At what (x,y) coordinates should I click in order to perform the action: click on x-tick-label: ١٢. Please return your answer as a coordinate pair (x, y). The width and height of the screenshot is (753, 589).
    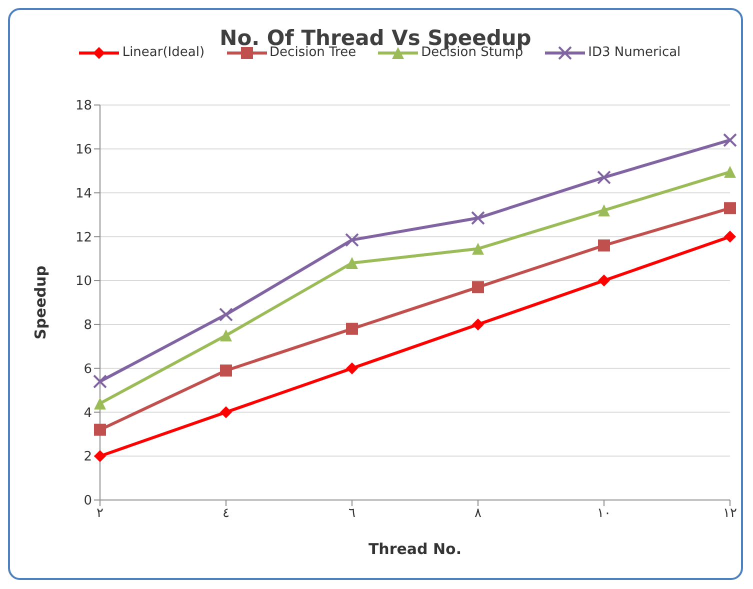
    Looking at the image, I should click on (730, 514).